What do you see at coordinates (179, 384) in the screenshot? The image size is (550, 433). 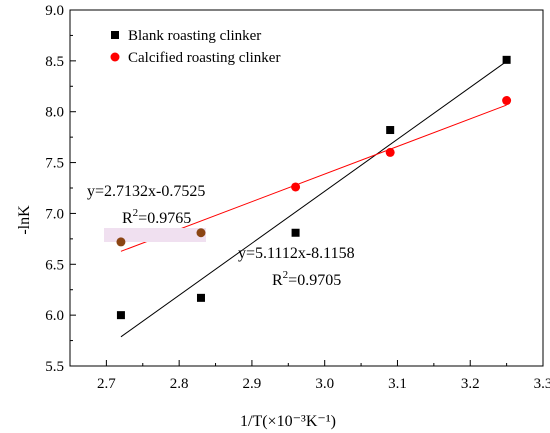 I see `x-tick-label: 2.8` at bounding box center [179, 384].